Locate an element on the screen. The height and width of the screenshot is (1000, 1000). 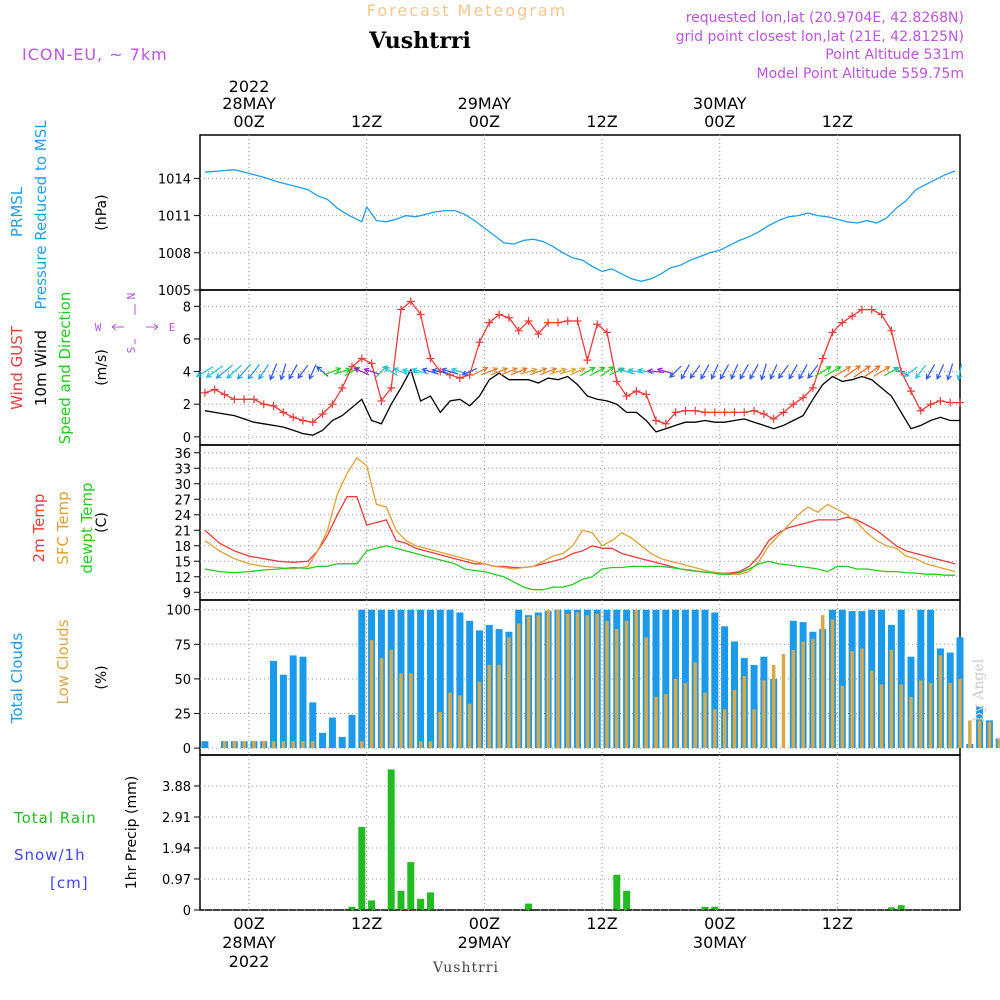
credit: by Angel is located at coordinates (979, 689).